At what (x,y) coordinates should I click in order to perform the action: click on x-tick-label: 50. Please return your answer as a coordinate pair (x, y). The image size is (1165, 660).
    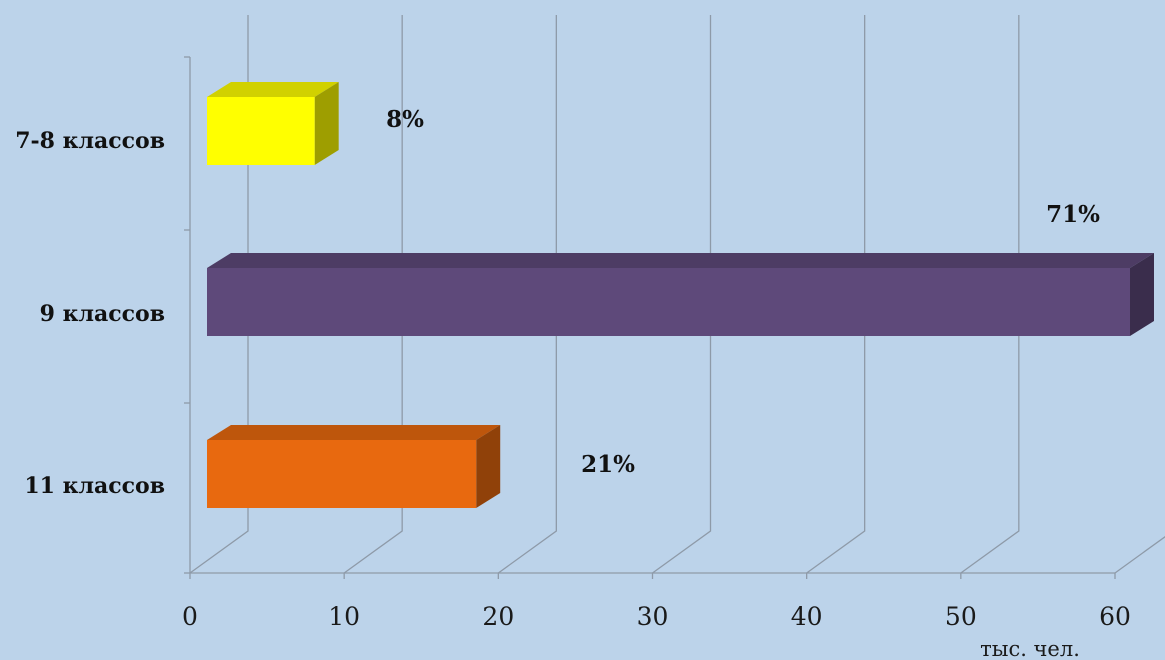
    Looking at the image, I should click on (961, 616).